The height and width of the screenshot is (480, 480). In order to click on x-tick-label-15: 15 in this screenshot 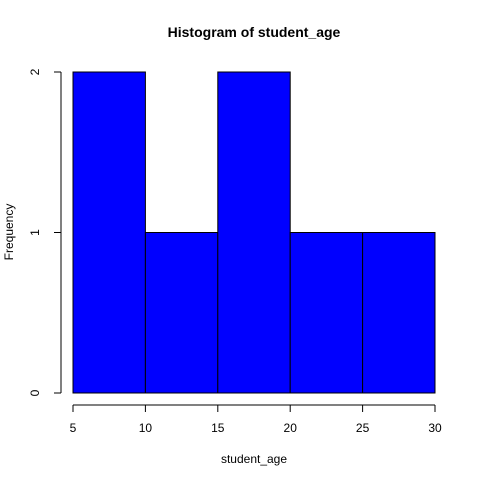, I will do `click(218, 428)`.